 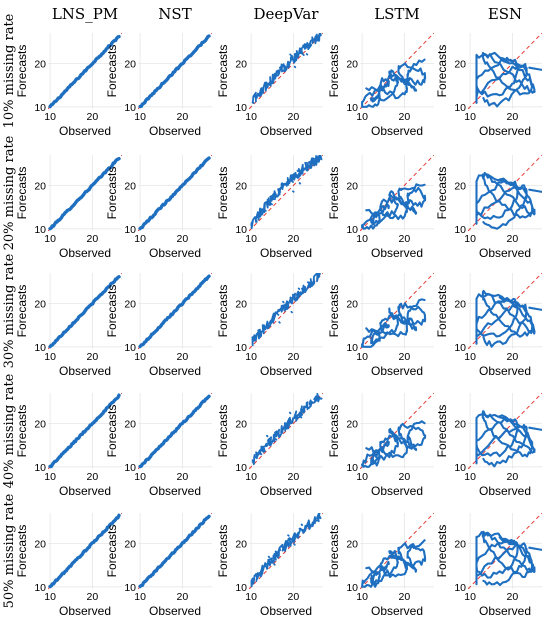 I want to click on row-title-10-missing-rate: 10% missing rate, so click(x=9, y=70).